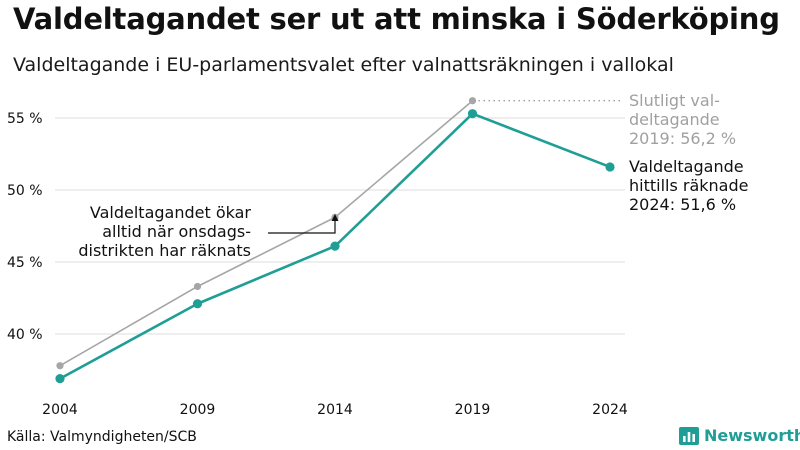 This screenshot has height=450, width=800. Describe the element at coordinates (25, 227) in the screenshot. I see `y-axis-ticks: 40 % 45 % 50 % 55 %` at that location.